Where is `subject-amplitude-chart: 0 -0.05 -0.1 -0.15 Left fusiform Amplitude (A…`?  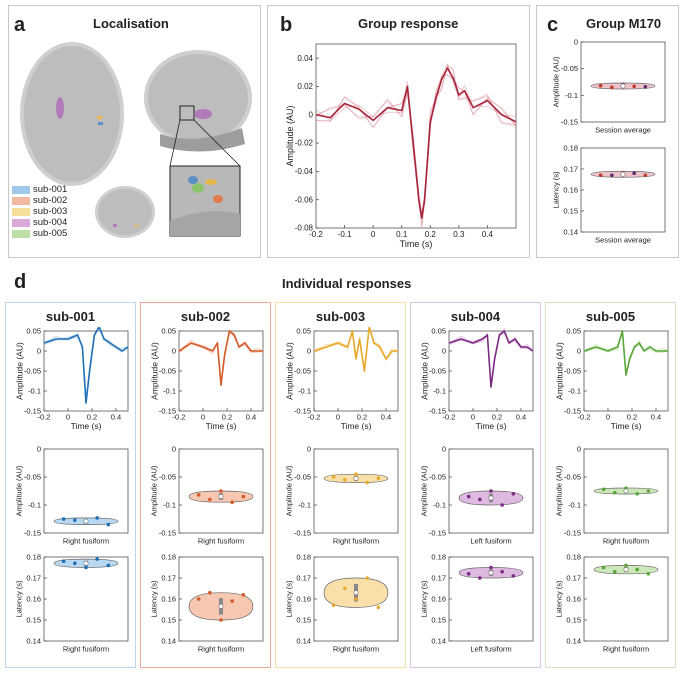 subject-amplitude-chart: 0 -0.05 -0.1 -0.15 Left fusiform Amplitude (A… is located at coordinates (477, 495).